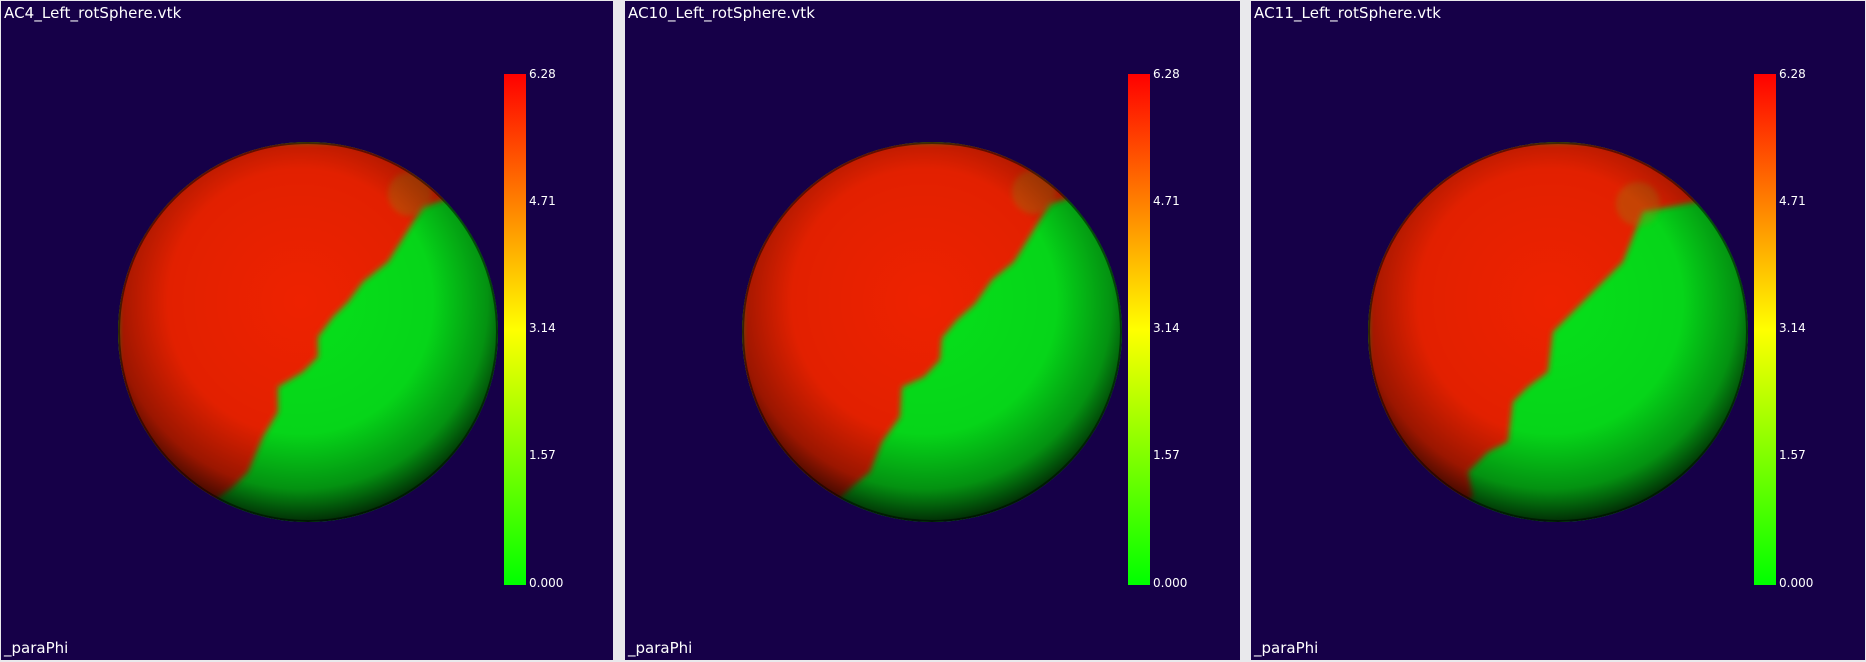 Image resolution: width=1866 pixels, height=662 pixels. I want to click on viewport-file-title: AC4_Left_rotSphere.vtk, so click(93, 13).